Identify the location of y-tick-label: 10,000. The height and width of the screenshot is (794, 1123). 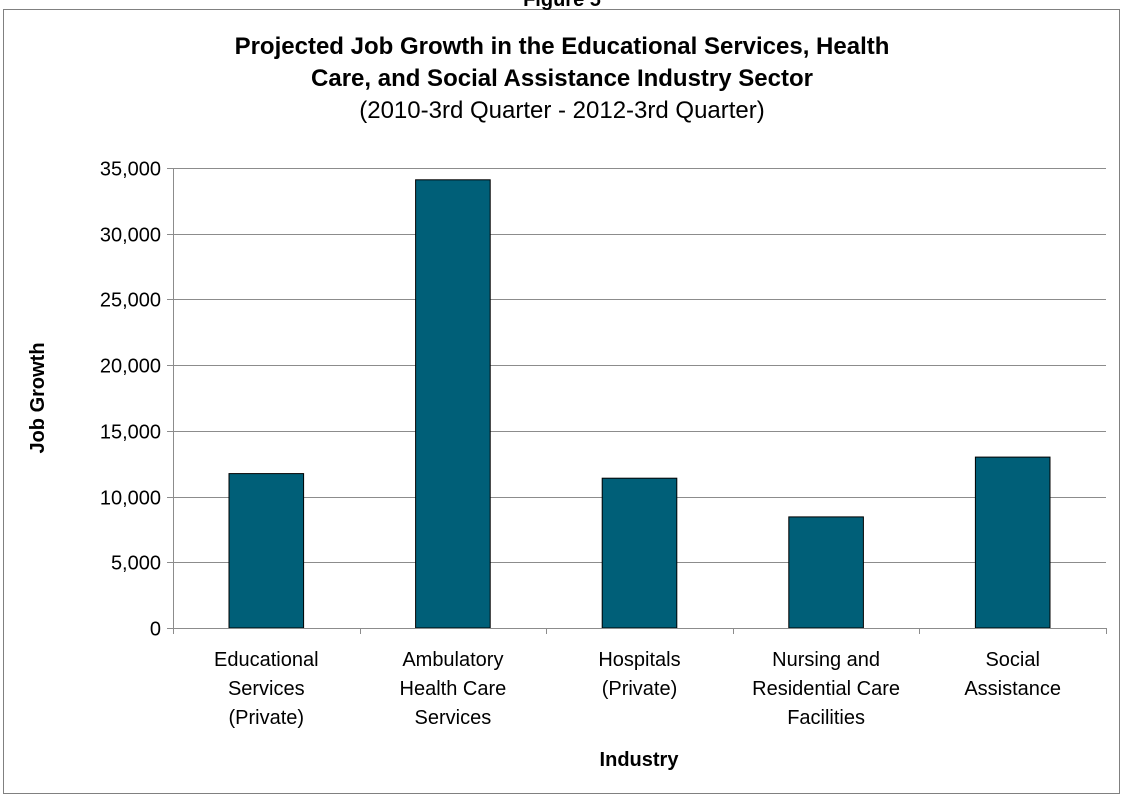
(130, 499).